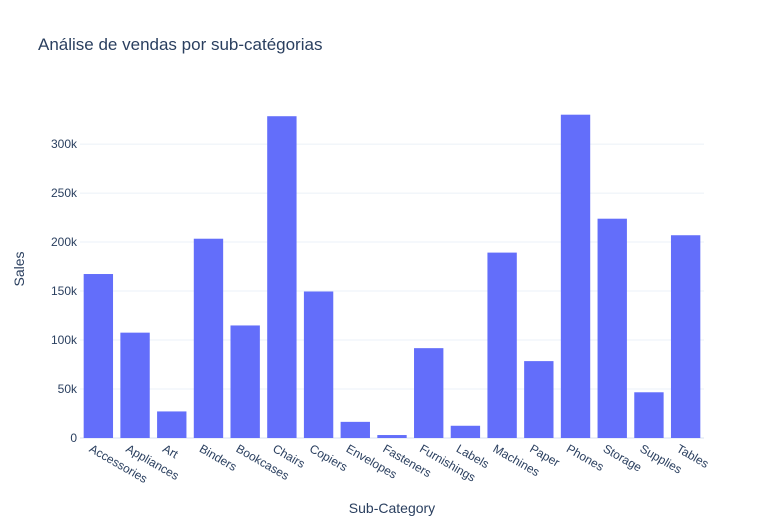 Image resolution: width=784 pixels, height=525 pixels. What do you see at coordinates (73, 438) in the screenshot?
I see `y-tick-label: 0` at bounding box center [73, 438].